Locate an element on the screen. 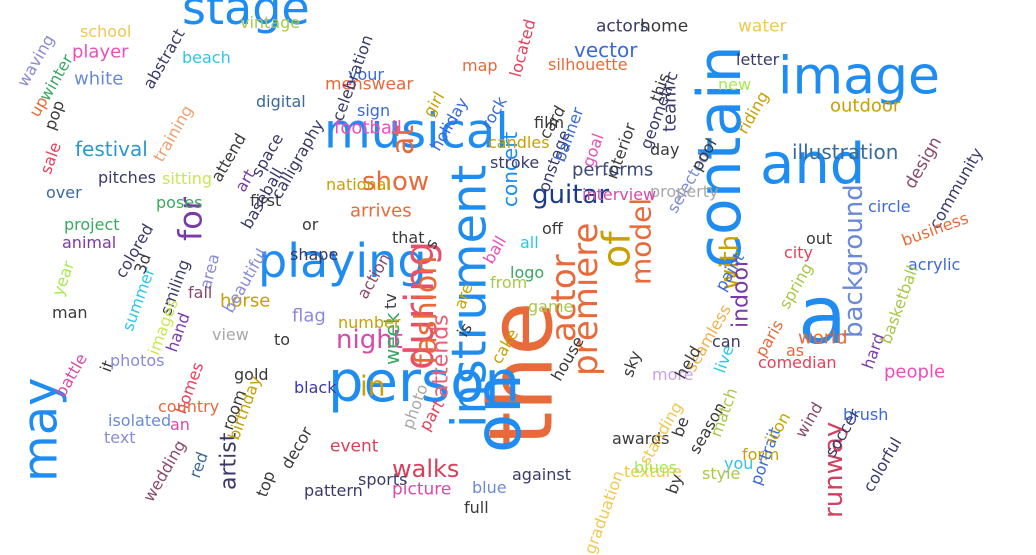 The height and width of the screenshot is (555, 1036). word-sitting: sitting is located at coordinates (187, 179).